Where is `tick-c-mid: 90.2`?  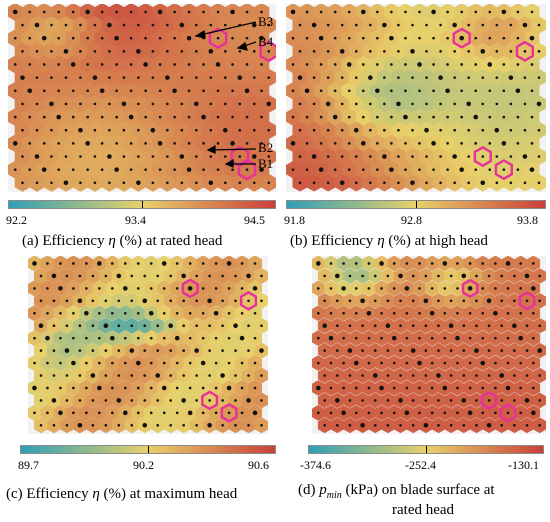
tick-c-mid: 90.2 is located at coordinates (143, 465).